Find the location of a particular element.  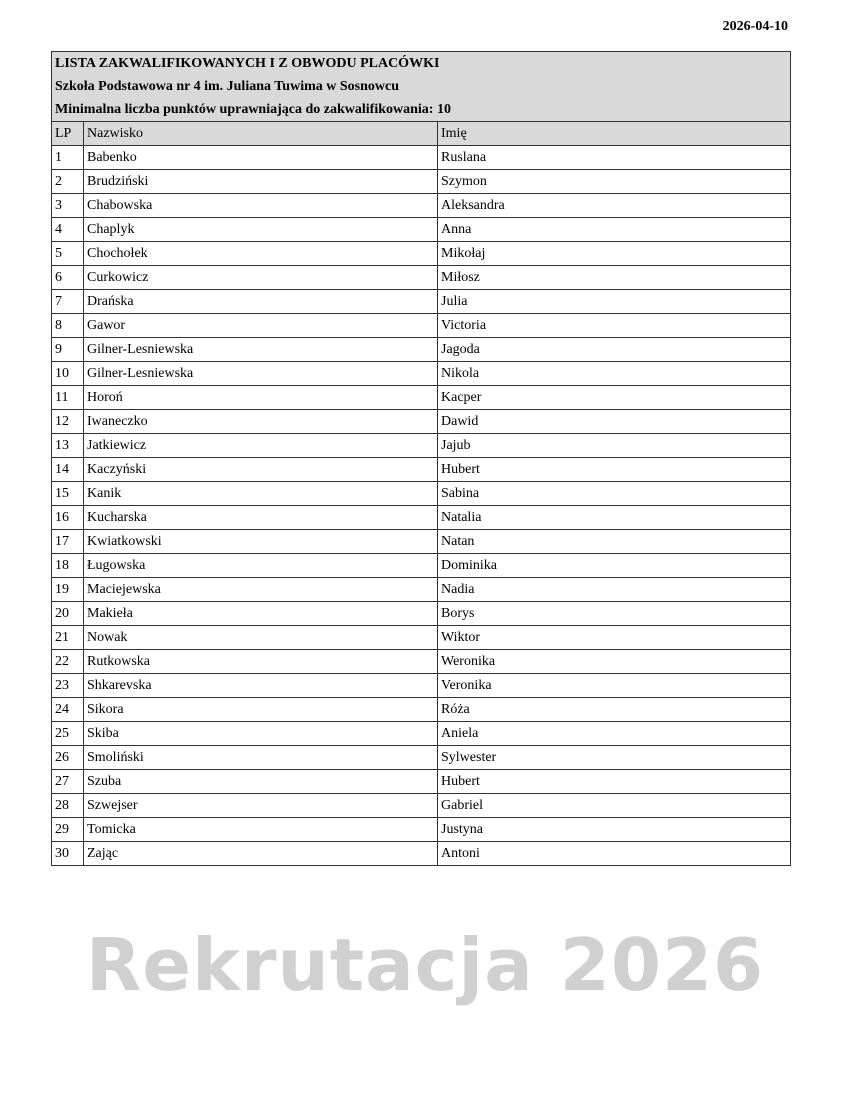

table-row: 17 Kwiatkowski Natan is located at coordinates (421, 541).